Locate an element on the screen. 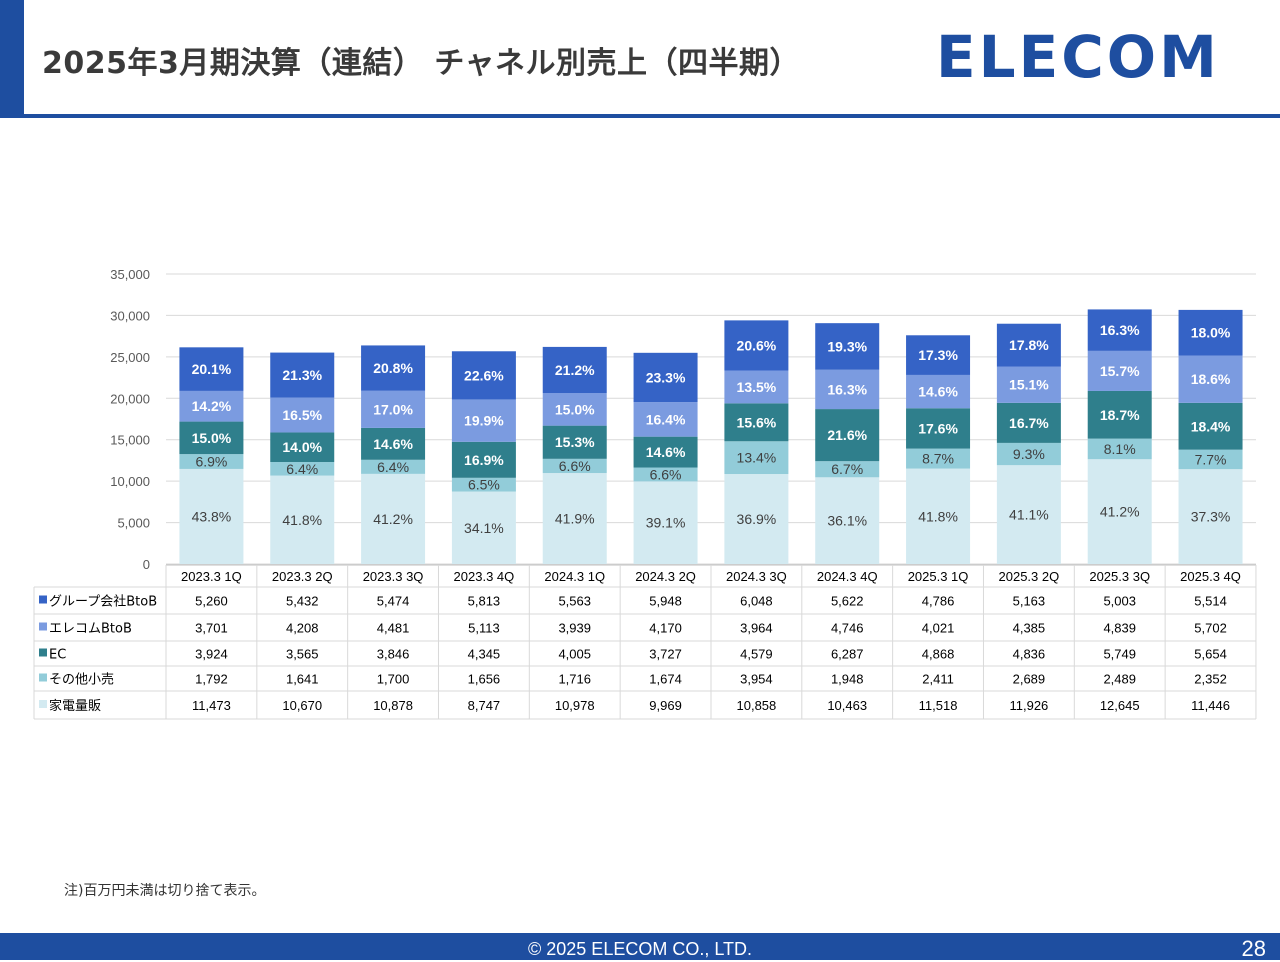 This screenshot has height=962, width=1280. bar-percent-label: 20.6% is located at coordinates (757, 345).